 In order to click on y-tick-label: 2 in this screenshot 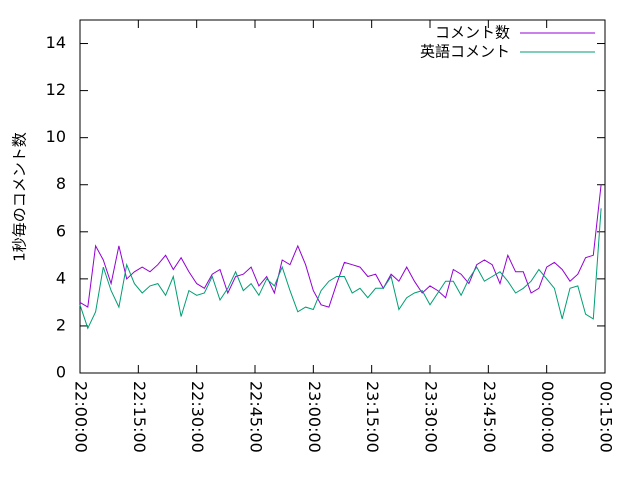, I will do `click(61, 324)`.